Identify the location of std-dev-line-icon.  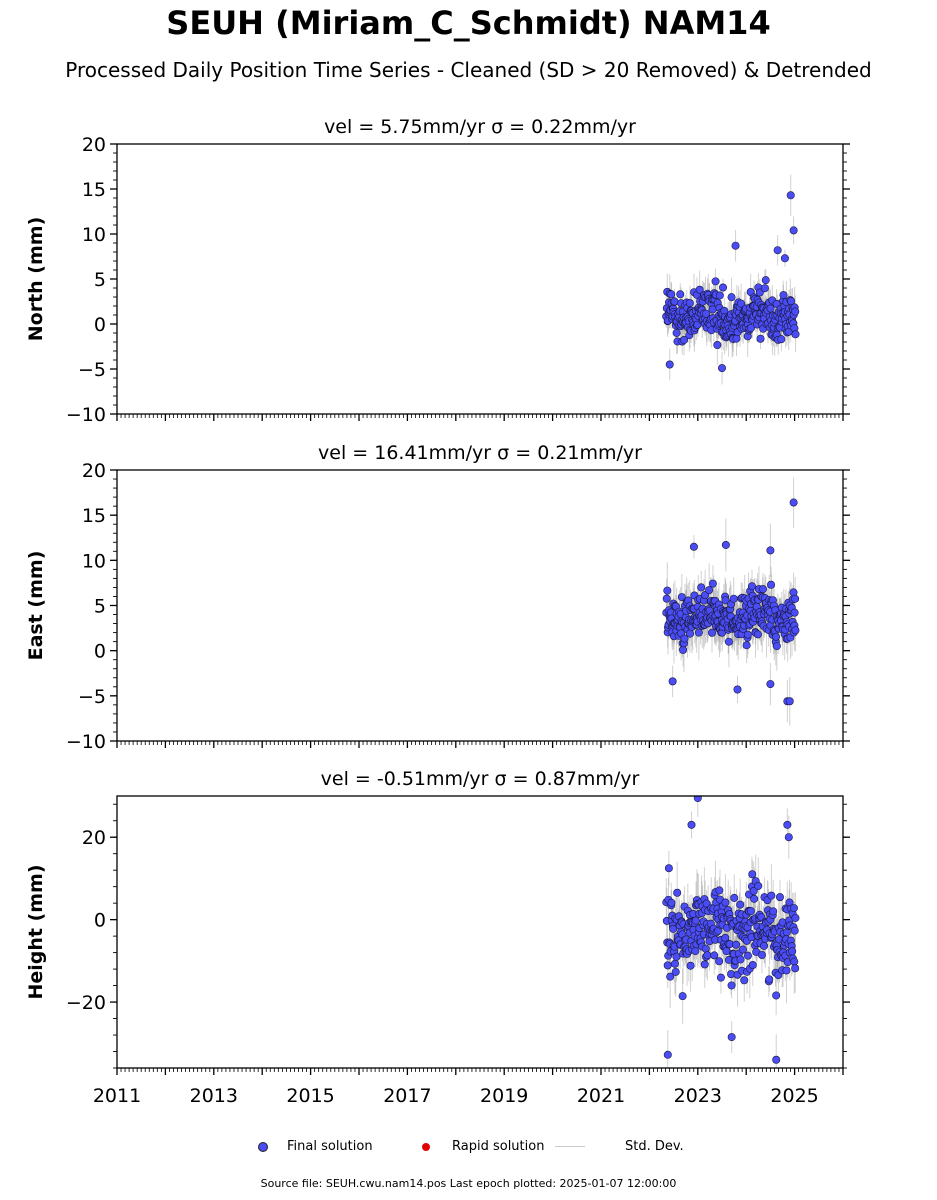
(570, 1146).